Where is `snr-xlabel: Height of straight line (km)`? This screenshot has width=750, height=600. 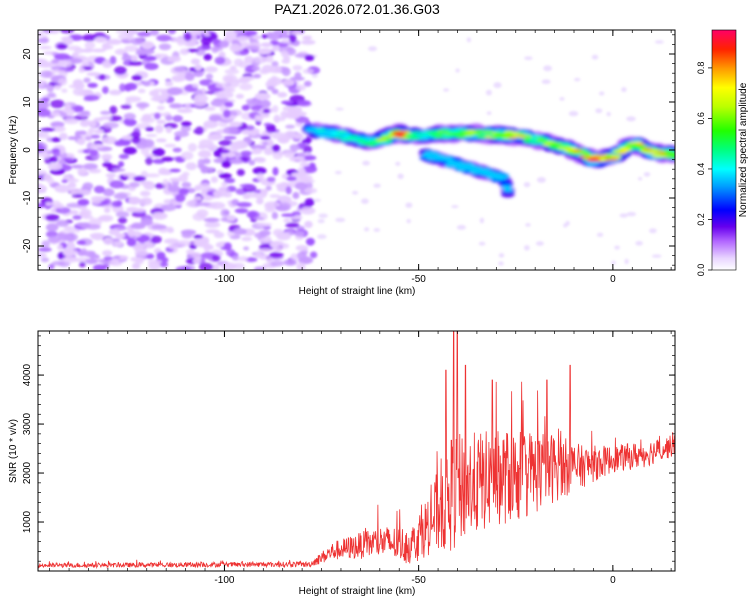 snr-xlabel: Height of straight line (km) is located at coordinates (357, 591).